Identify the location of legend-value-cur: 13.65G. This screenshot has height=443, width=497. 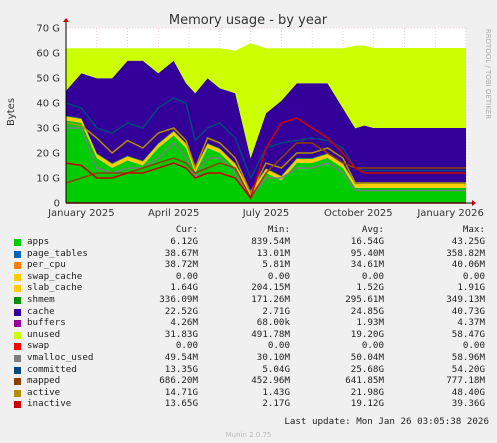
(181, 404).